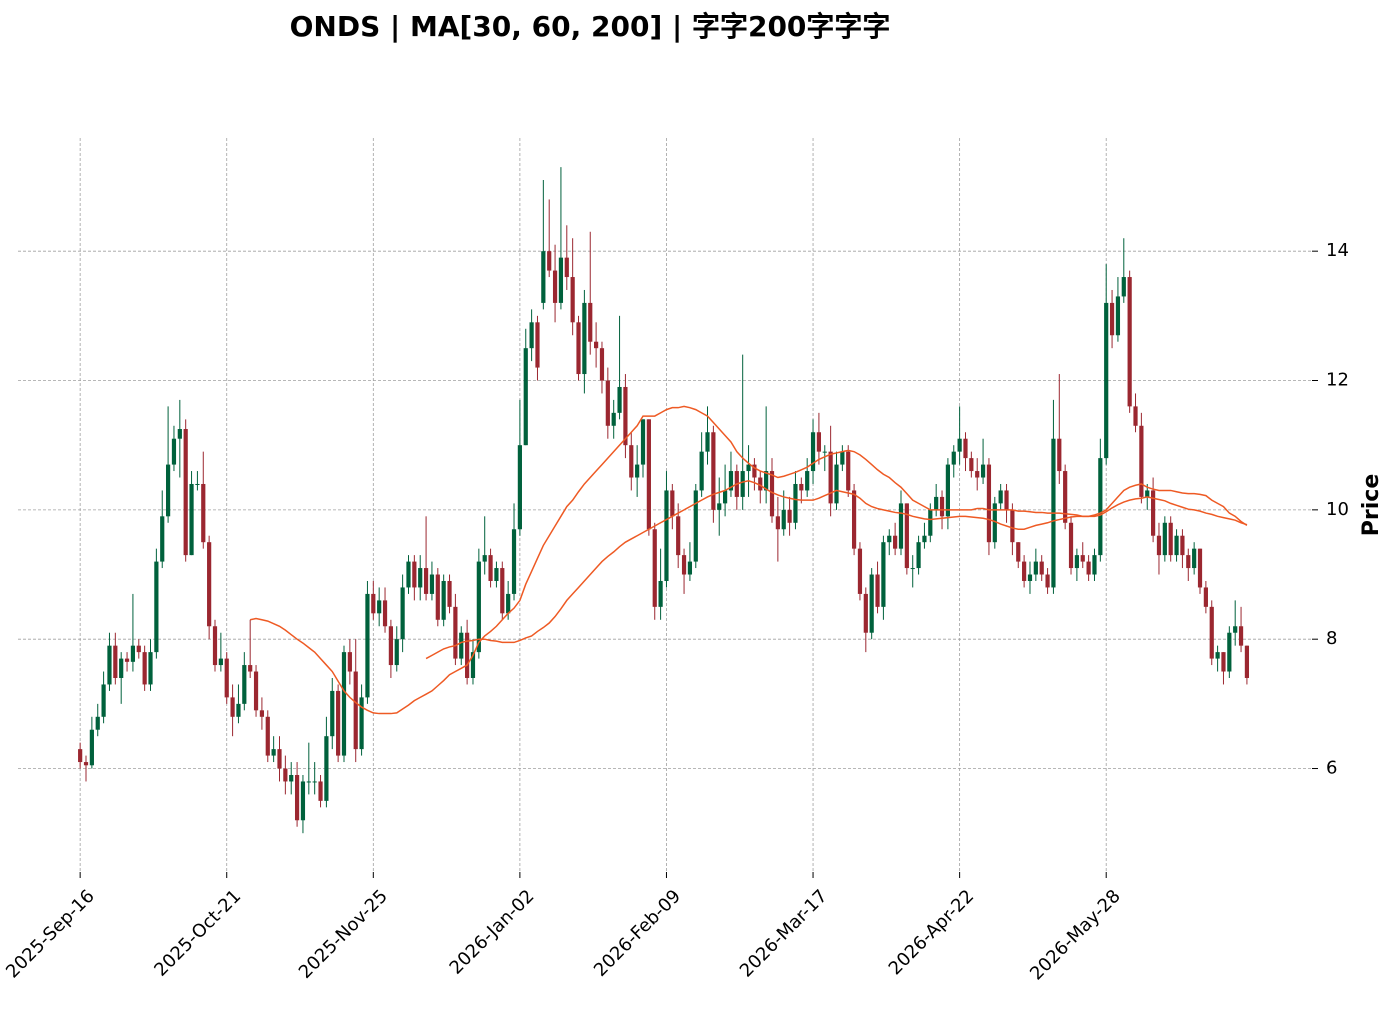 Image resolution: width=1399 pixels, height=1011 pixels. Describe the element at coordinates (1337, 509) in the screenshot. I see `y-tick-label: 10` at that location.